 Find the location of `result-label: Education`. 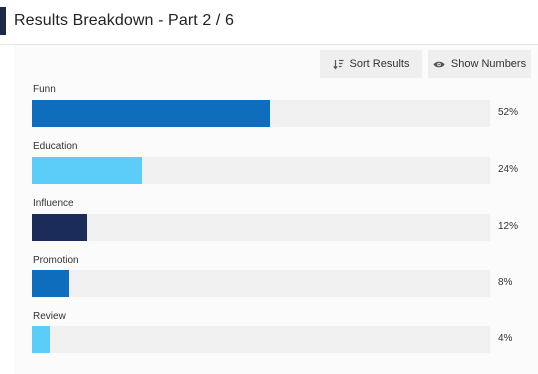

result-label: Education is located at coordinates (55, 146).